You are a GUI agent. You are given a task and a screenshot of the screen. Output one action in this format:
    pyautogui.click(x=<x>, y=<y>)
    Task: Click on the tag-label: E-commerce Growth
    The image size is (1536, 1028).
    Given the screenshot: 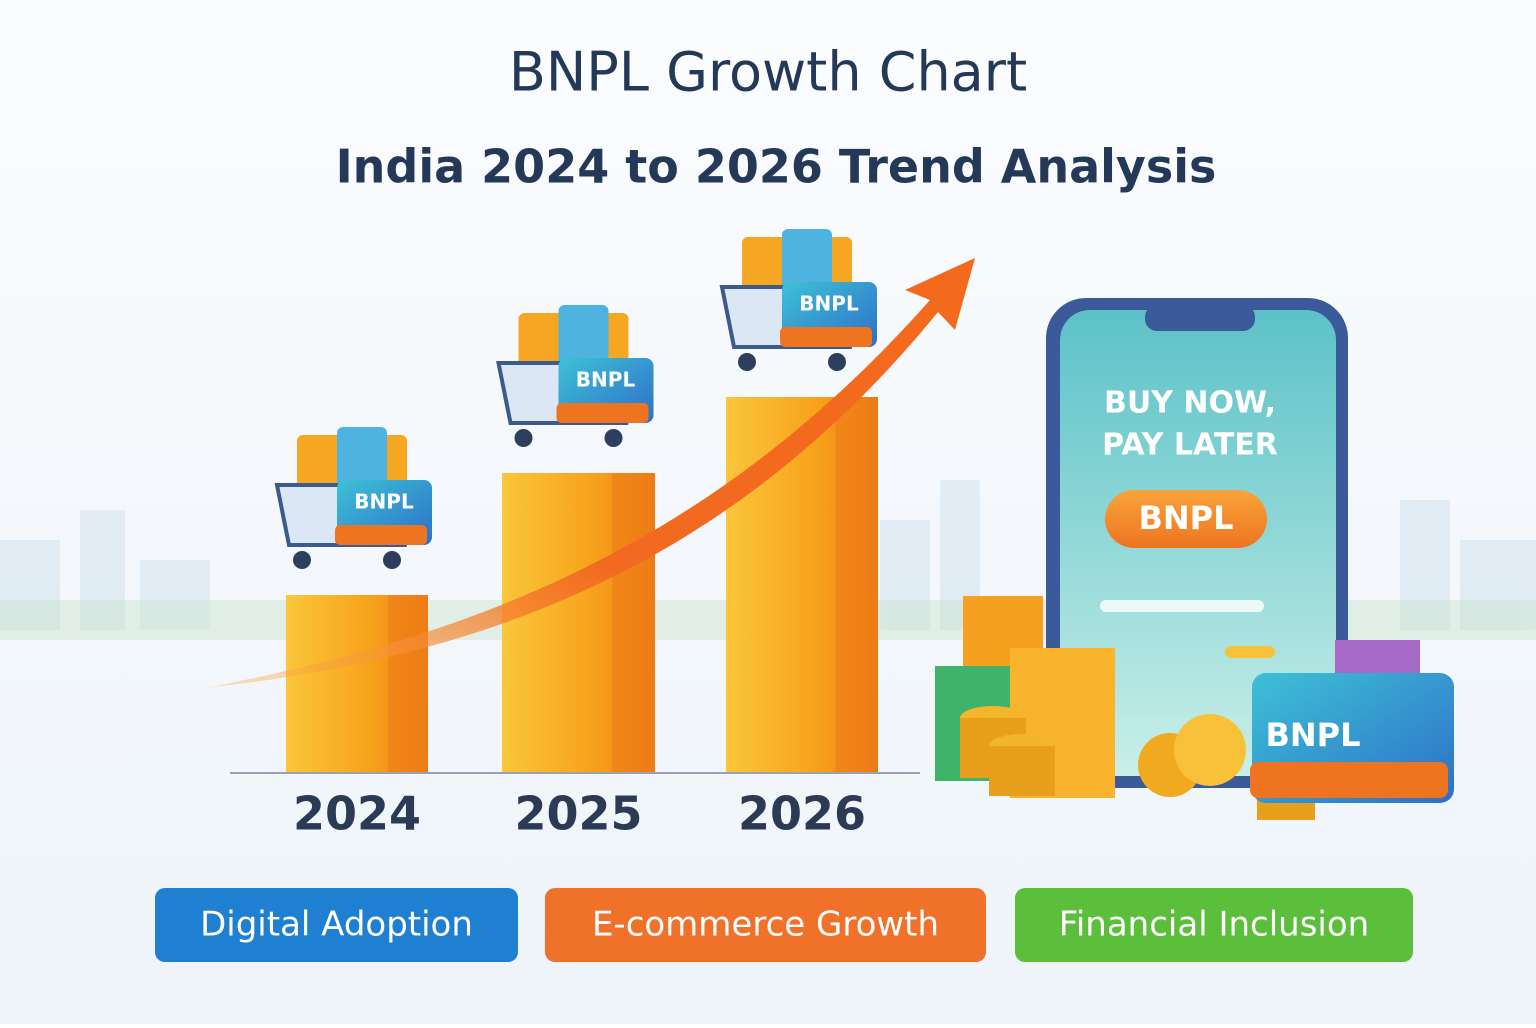 What is the action you would take?
    pyautogui.click(x=765, y=925)
    